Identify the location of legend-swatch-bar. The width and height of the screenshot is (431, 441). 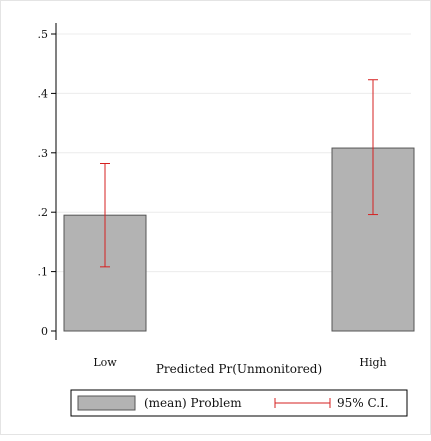
(106, 403).